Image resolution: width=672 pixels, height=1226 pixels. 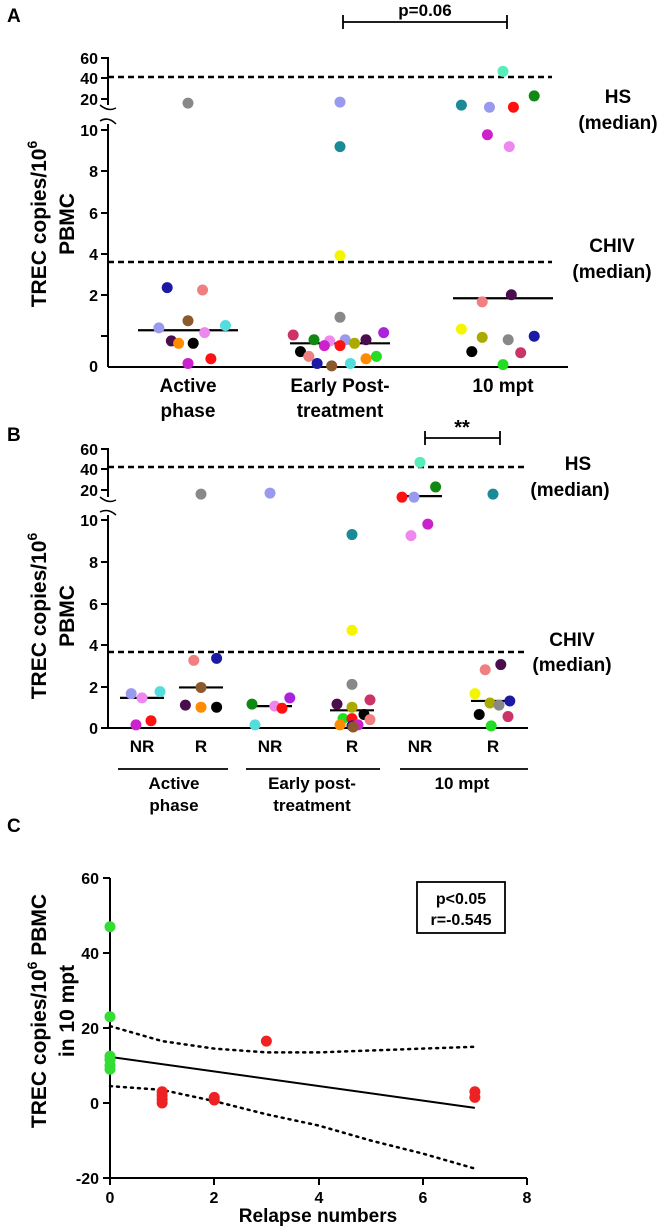 I want to click on panel-c-xtick-8: 8, so click(x=527, y=1198).